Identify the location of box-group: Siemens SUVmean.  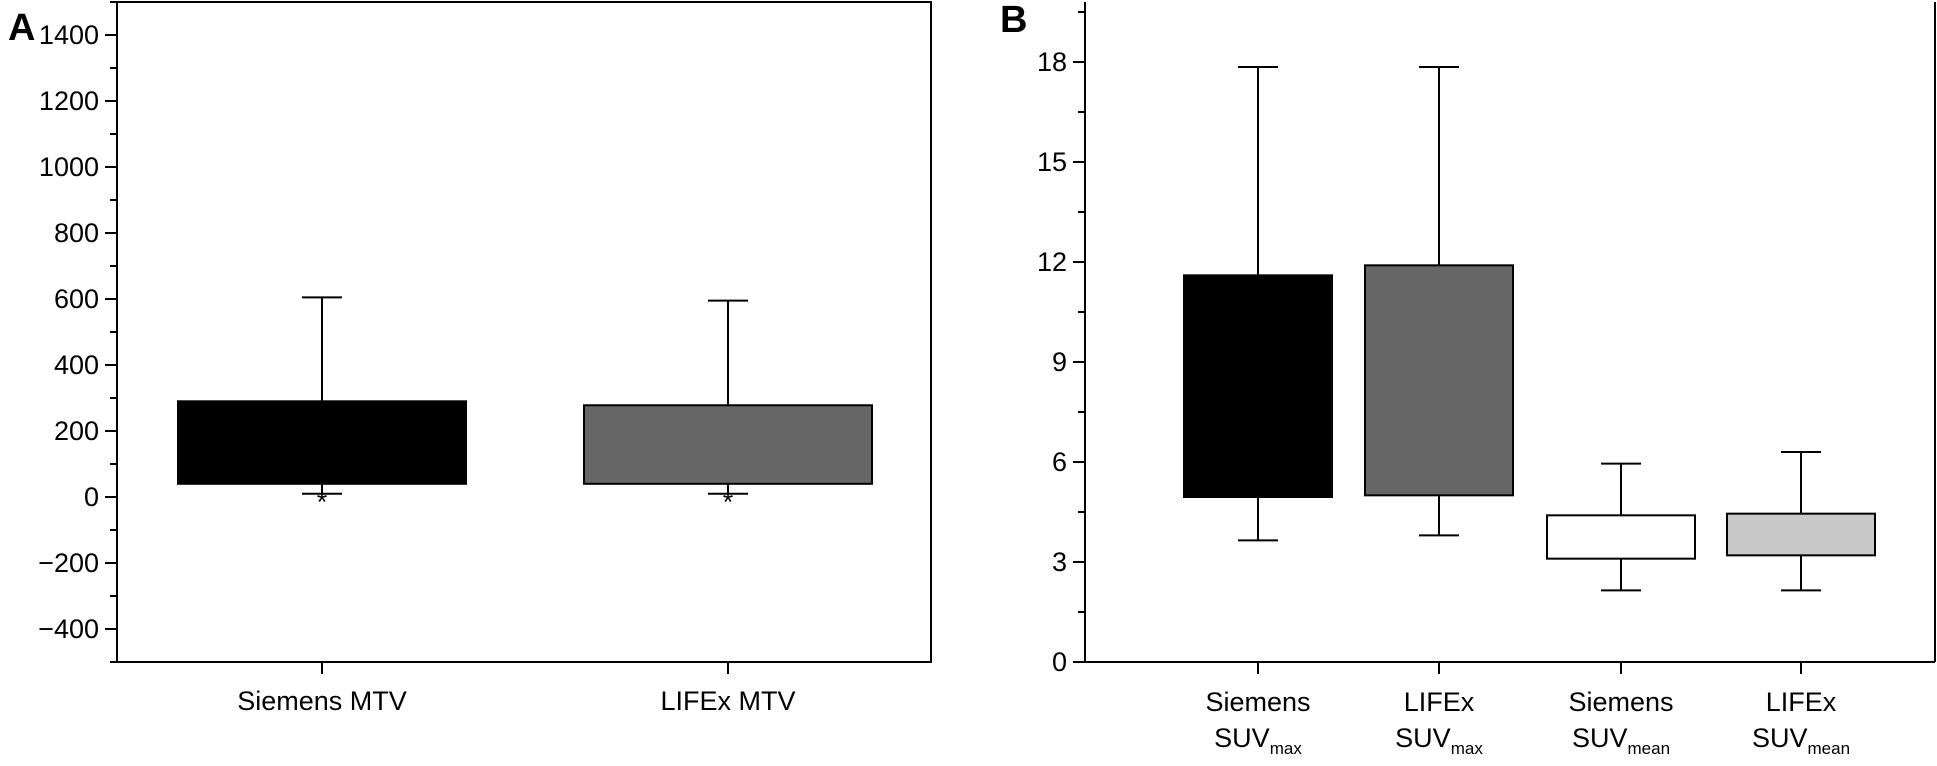
(1621, 610).